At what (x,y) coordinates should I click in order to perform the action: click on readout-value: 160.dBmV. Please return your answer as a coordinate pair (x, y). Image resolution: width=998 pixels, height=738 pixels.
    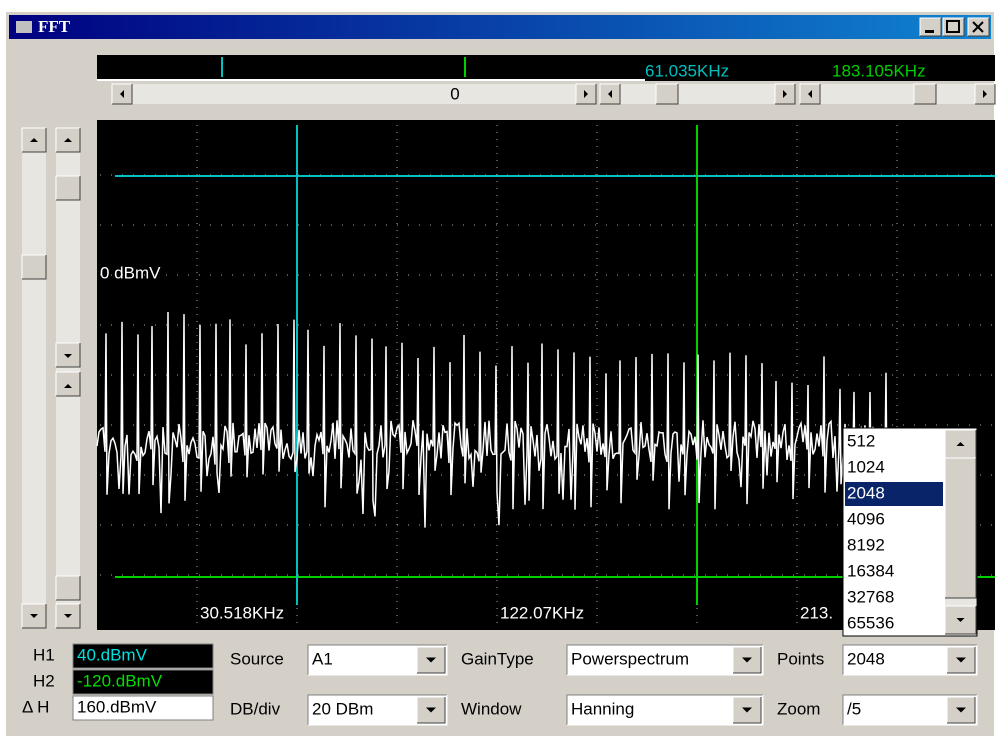
    Looking at the image, I should click on (117, 706).